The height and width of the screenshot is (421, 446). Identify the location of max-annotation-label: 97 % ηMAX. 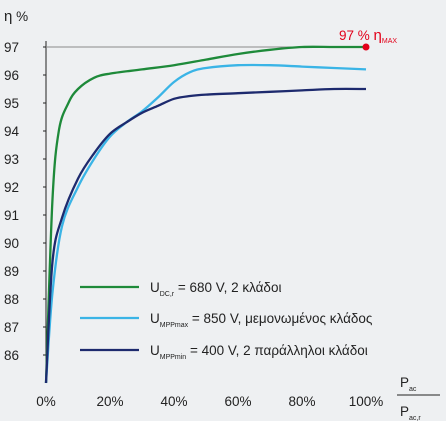
(368, 36).